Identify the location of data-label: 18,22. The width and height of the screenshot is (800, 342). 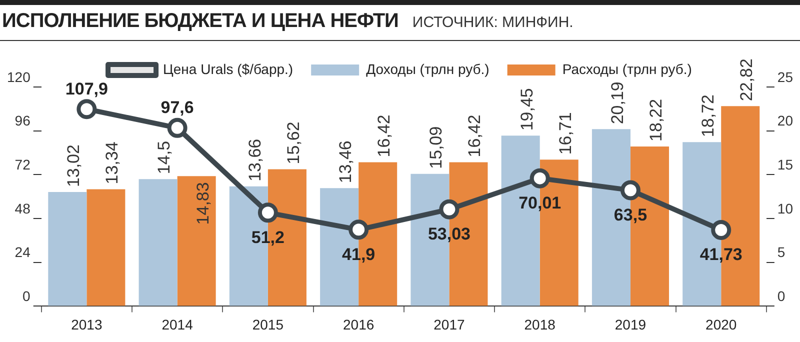
(656, 120).